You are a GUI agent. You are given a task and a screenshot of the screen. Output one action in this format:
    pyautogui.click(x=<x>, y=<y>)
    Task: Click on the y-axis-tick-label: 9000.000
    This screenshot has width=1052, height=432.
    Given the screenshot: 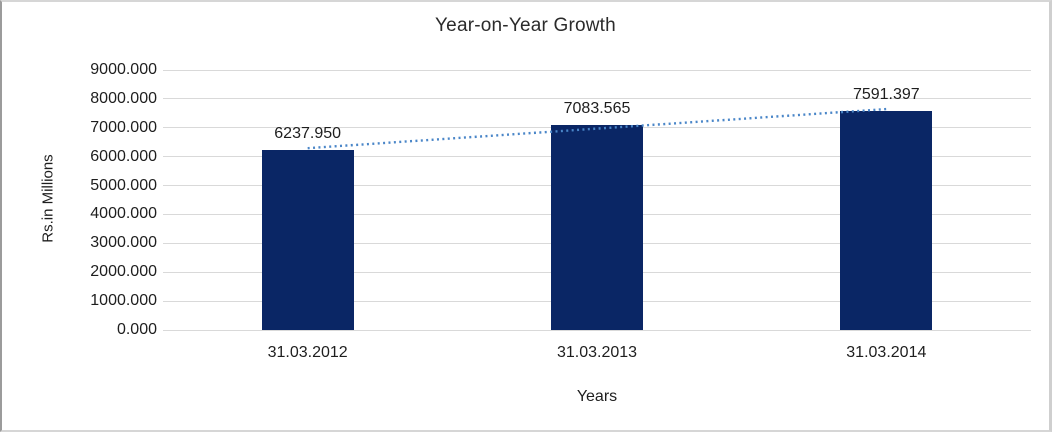 What is the action you would take?
    pyautogui.click(x=123, y=69)
    